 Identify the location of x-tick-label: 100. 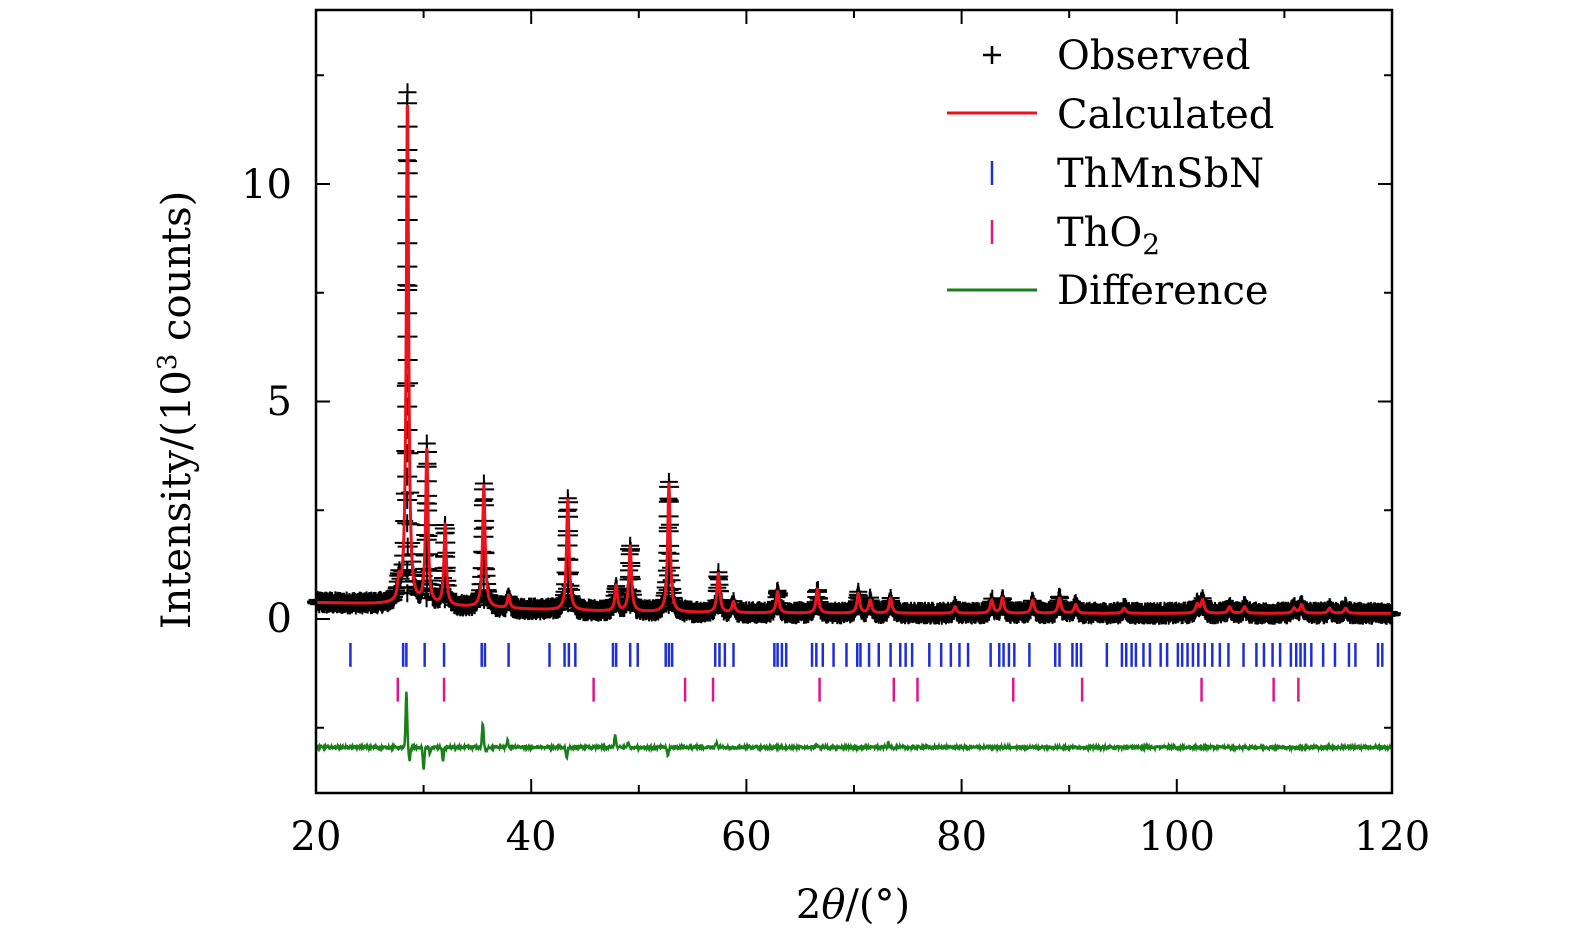
(1177, 837).